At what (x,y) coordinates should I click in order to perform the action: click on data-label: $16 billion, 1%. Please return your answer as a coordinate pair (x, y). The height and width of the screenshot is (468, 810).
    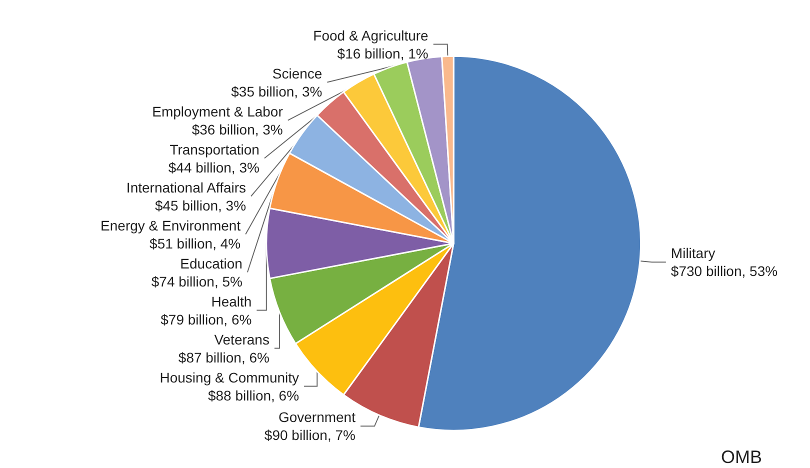
    Looking at the image, I should click on (382, 53).